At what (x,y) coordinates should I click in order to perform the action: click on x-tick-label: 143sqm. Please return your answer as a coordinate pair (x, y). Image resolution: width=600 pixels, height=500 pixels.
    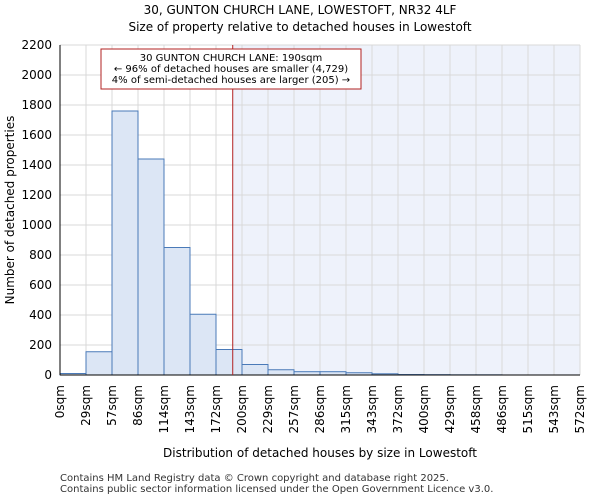
    Looking at the image, I should click on (190, 409).